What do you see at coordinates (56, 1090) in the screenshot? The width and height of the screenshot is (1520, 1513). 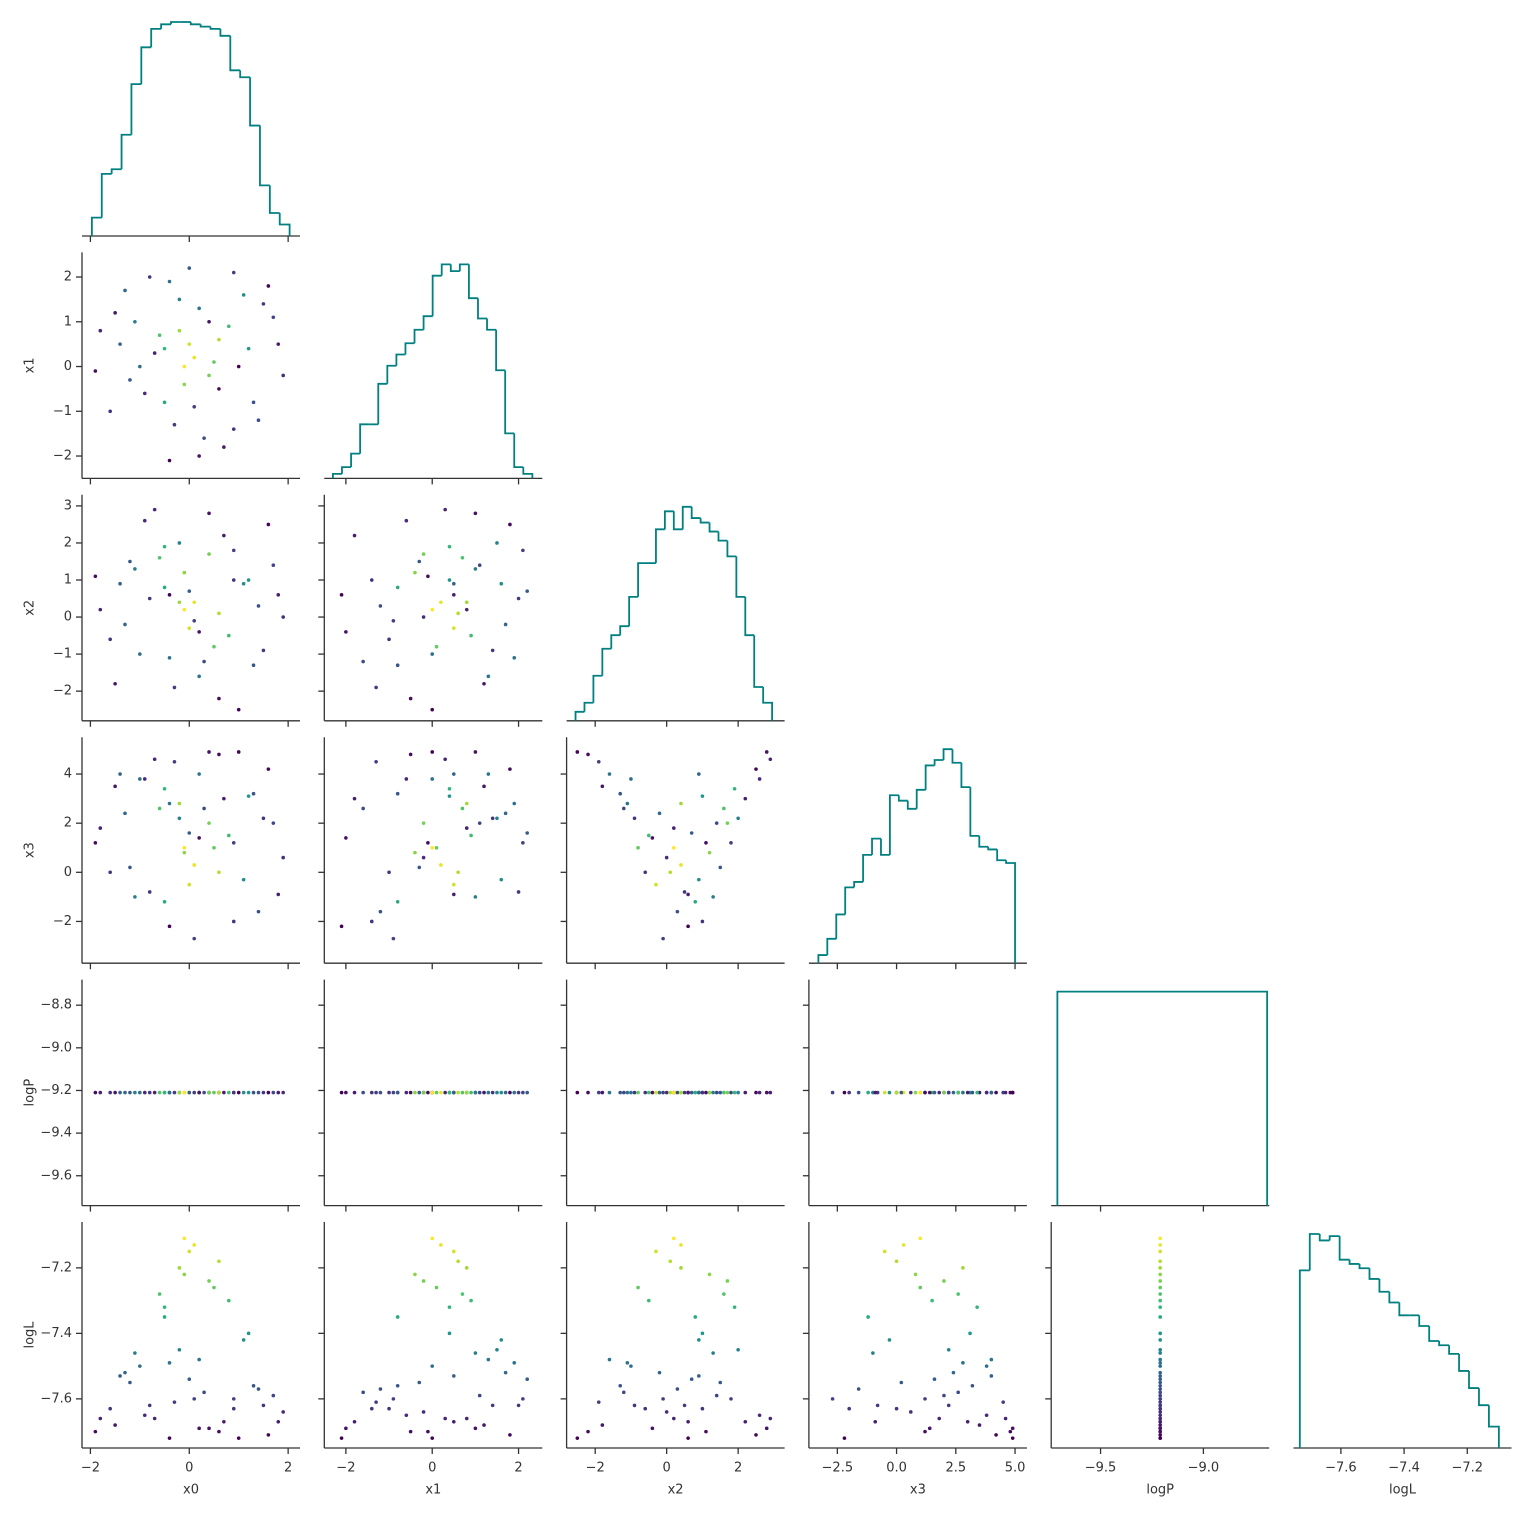 I see `y-tick-label: −9.2` at bounding box center [56, 1090].